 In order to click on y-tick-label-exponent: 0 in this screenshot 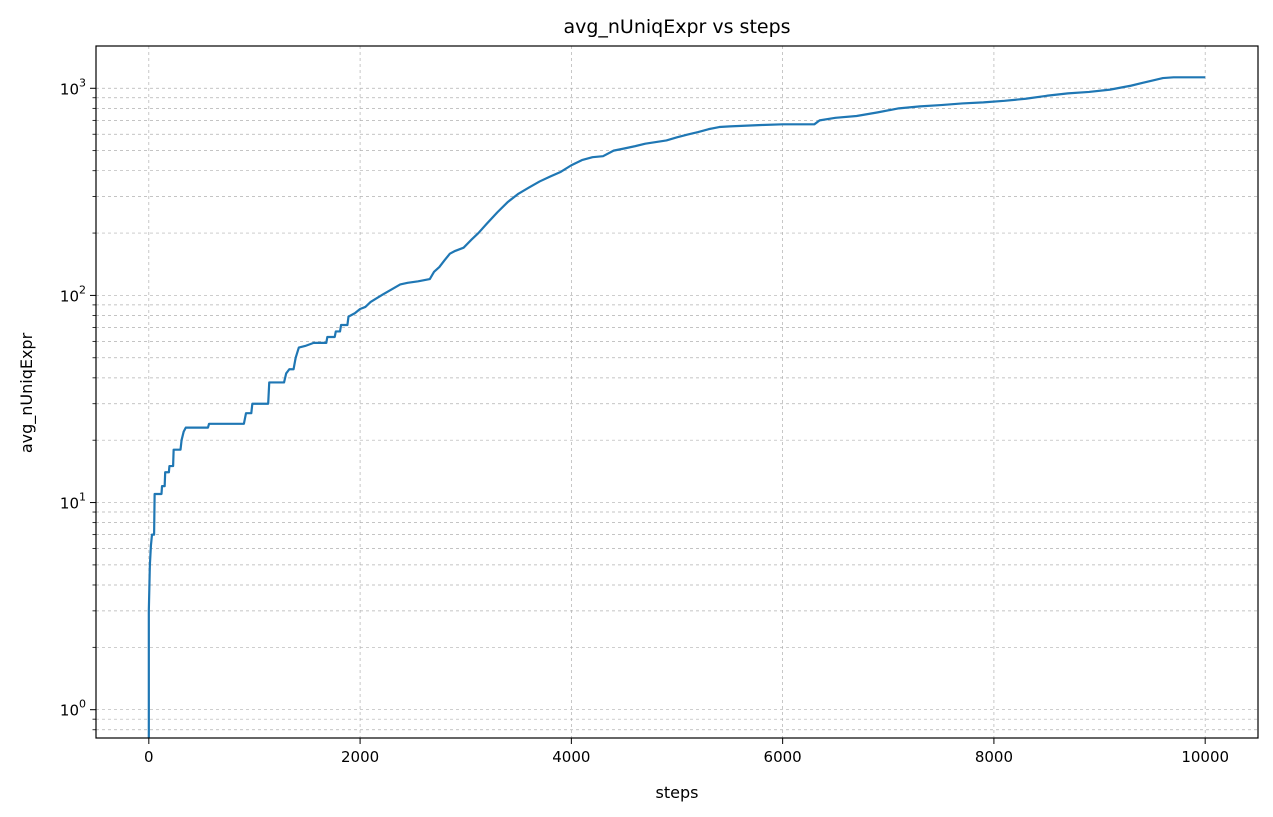, I will do `click(82, 704)`.